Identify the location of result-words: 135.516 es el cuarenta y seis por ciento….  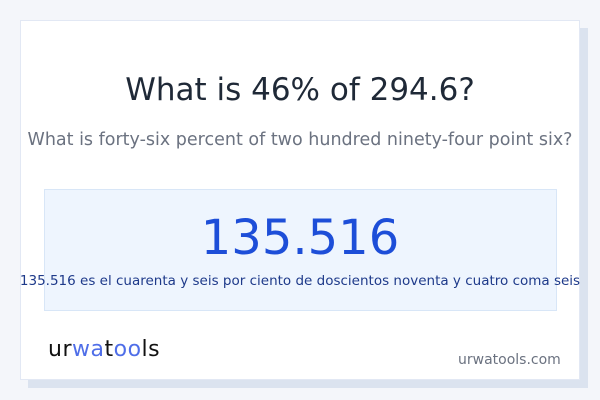
(300, 281).